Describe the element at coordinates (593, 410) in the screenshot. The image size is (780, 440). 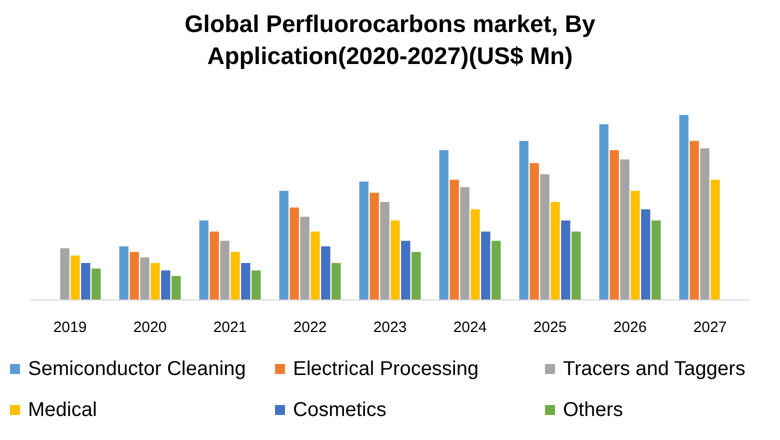
I see `legend-label: Others` at that location.